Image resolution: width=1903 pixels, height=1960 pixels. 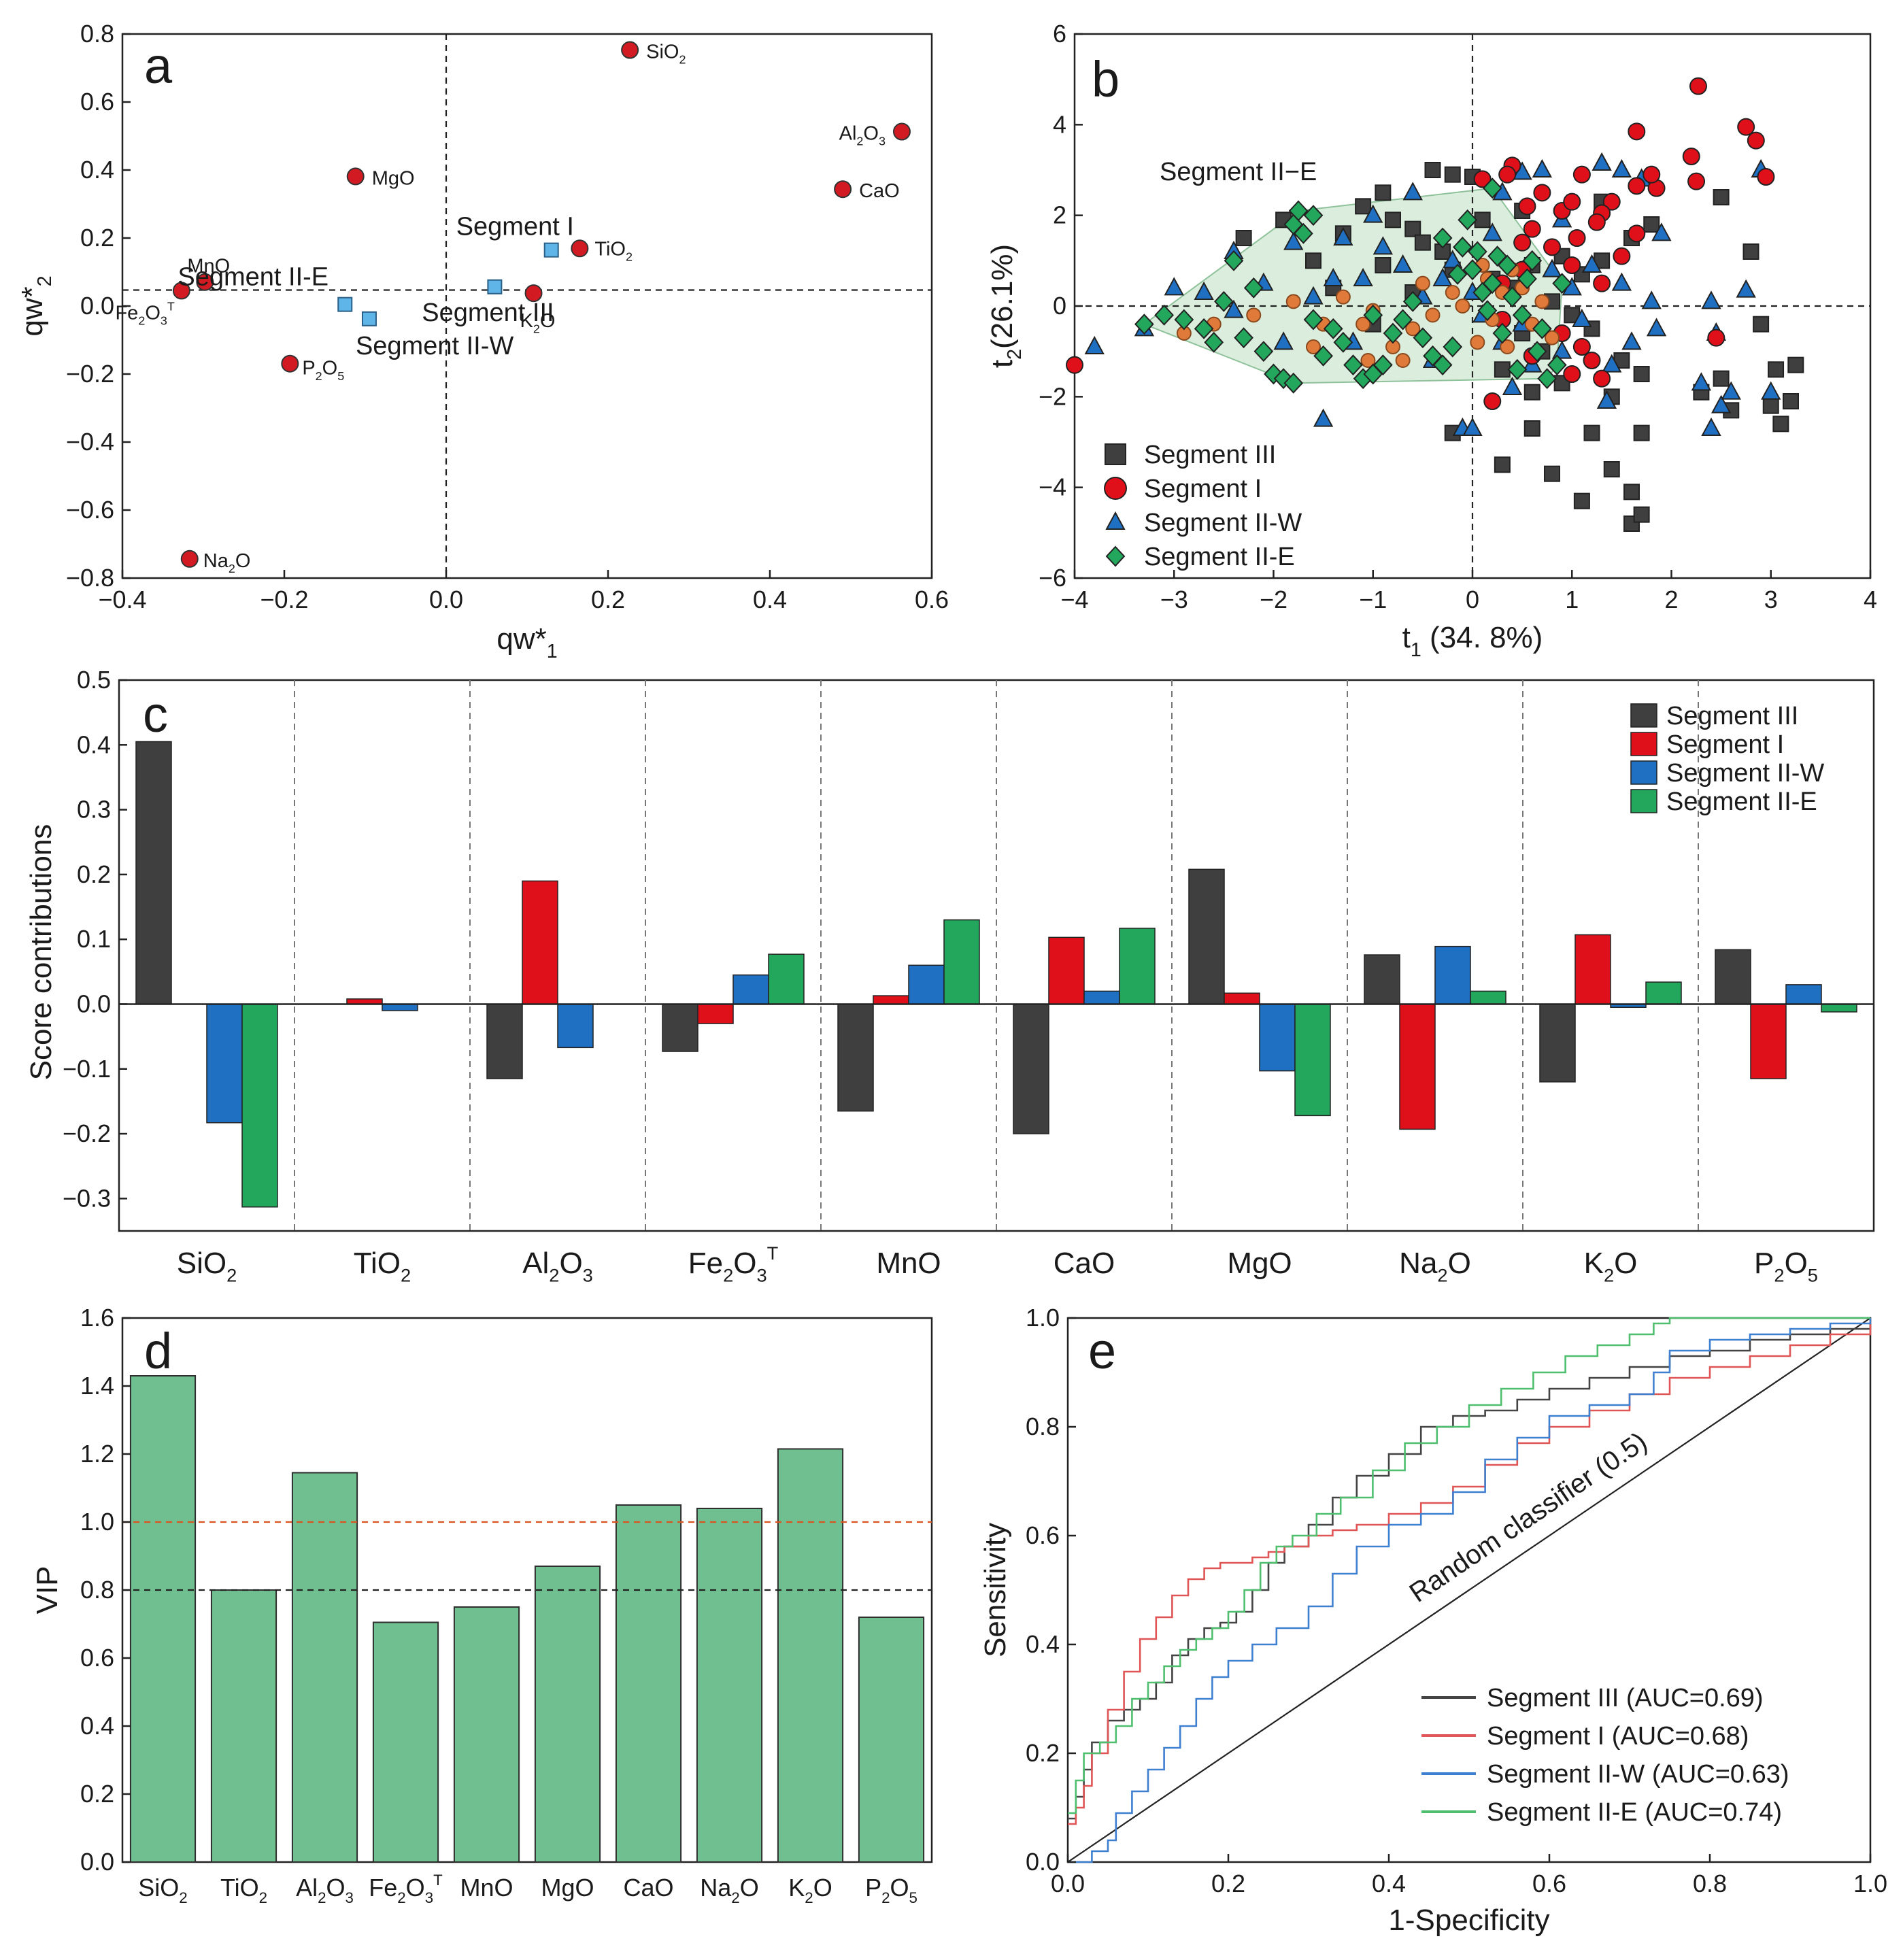 What do you see at coordinates (1771, 599) in the screenshot?
I see `x-tick-label: 3` at bounding box center [1771, 599].